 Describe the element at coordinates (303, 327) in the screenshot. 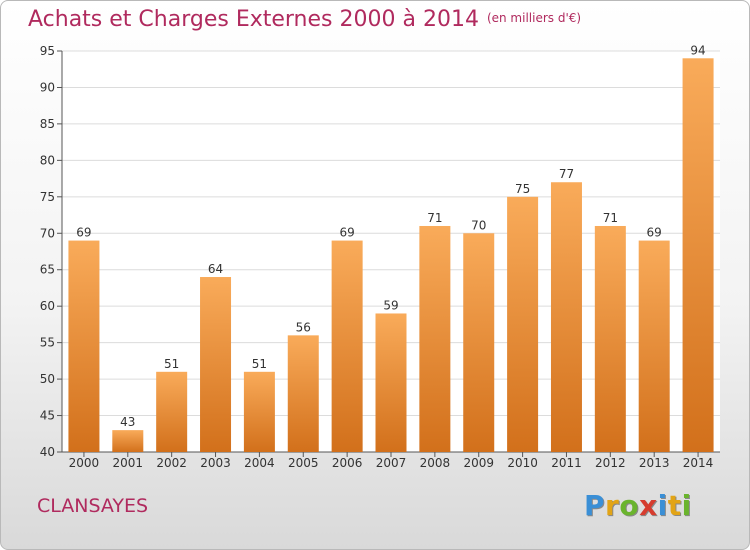

I see `bar-value-label: 56` at that location.